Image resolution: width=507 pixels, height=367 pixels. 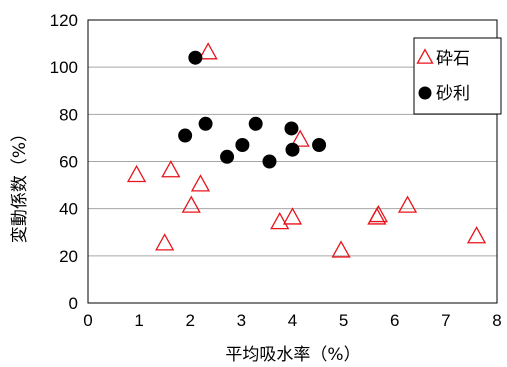 I want to click on y-tick-label-60: 60, so click(x=68, y=162).